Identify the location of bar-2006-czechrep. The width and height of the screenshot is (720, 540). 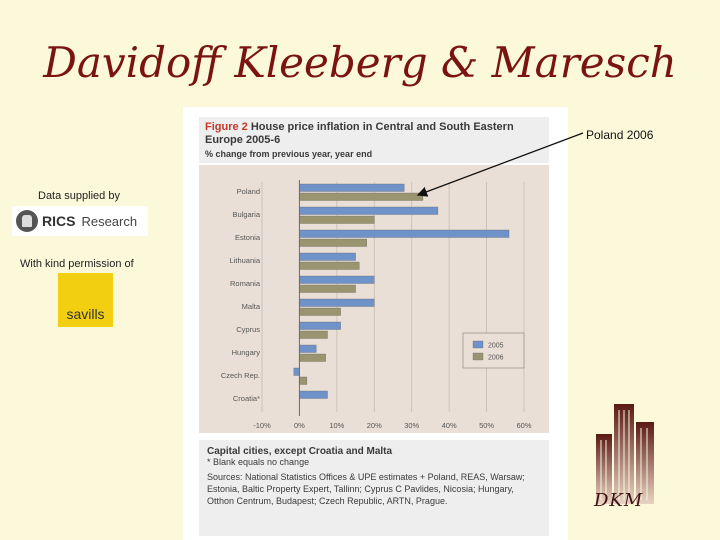
(303, 380).